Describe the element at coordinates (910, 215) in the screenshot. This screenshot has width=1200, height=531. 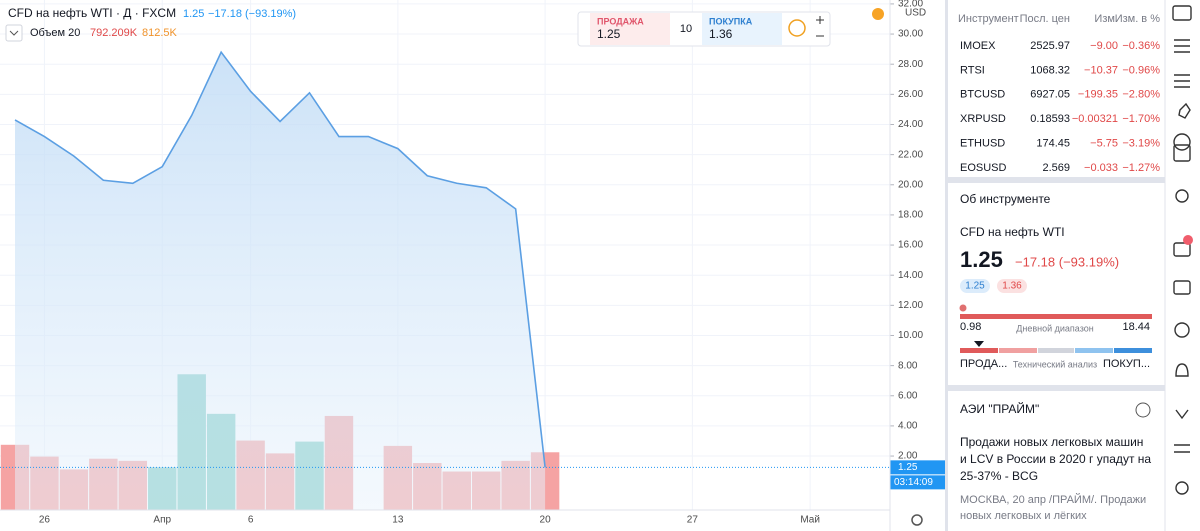
I see `y-tick-label: 18.00` at that location.